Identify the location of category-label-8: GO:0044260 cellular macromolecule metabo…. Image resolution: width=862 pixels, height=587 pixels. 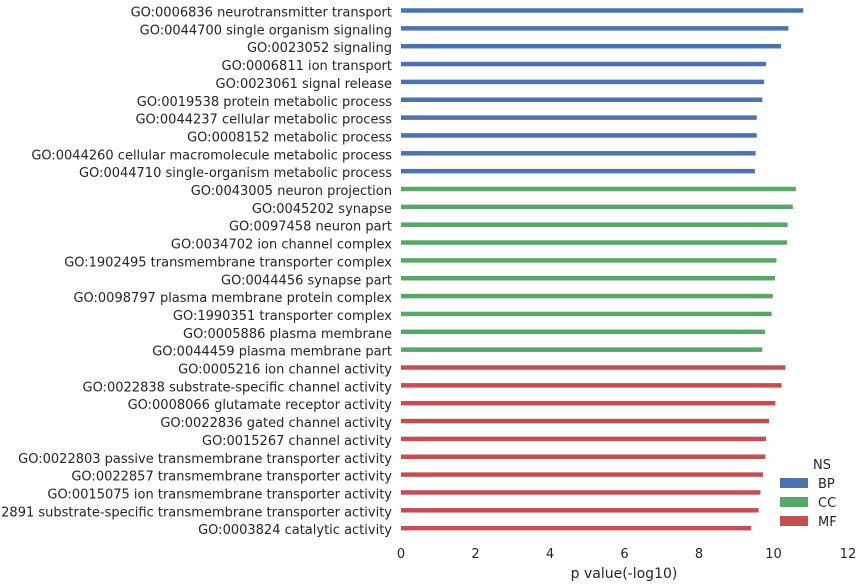
(211, 155).